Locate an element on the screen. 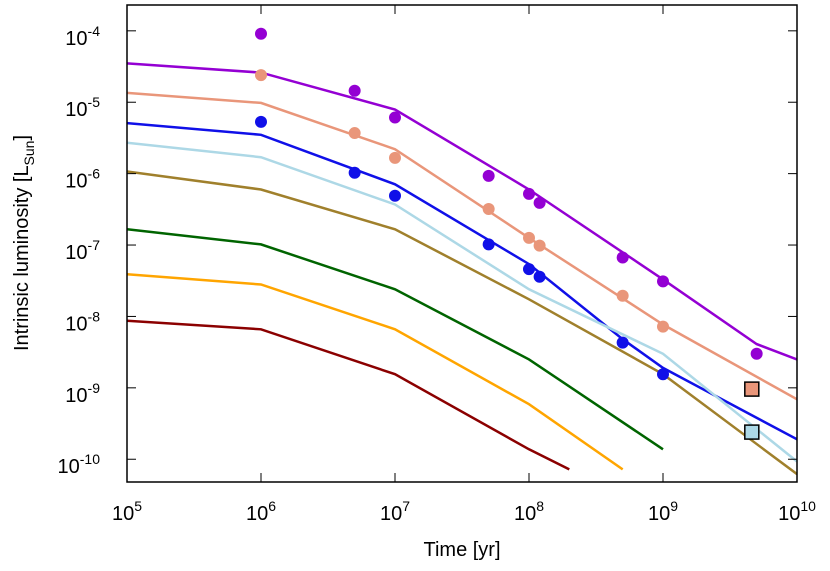 The image size is (830, 571). x-tick-label-exp: 6 is located at coordinates (272, 506).